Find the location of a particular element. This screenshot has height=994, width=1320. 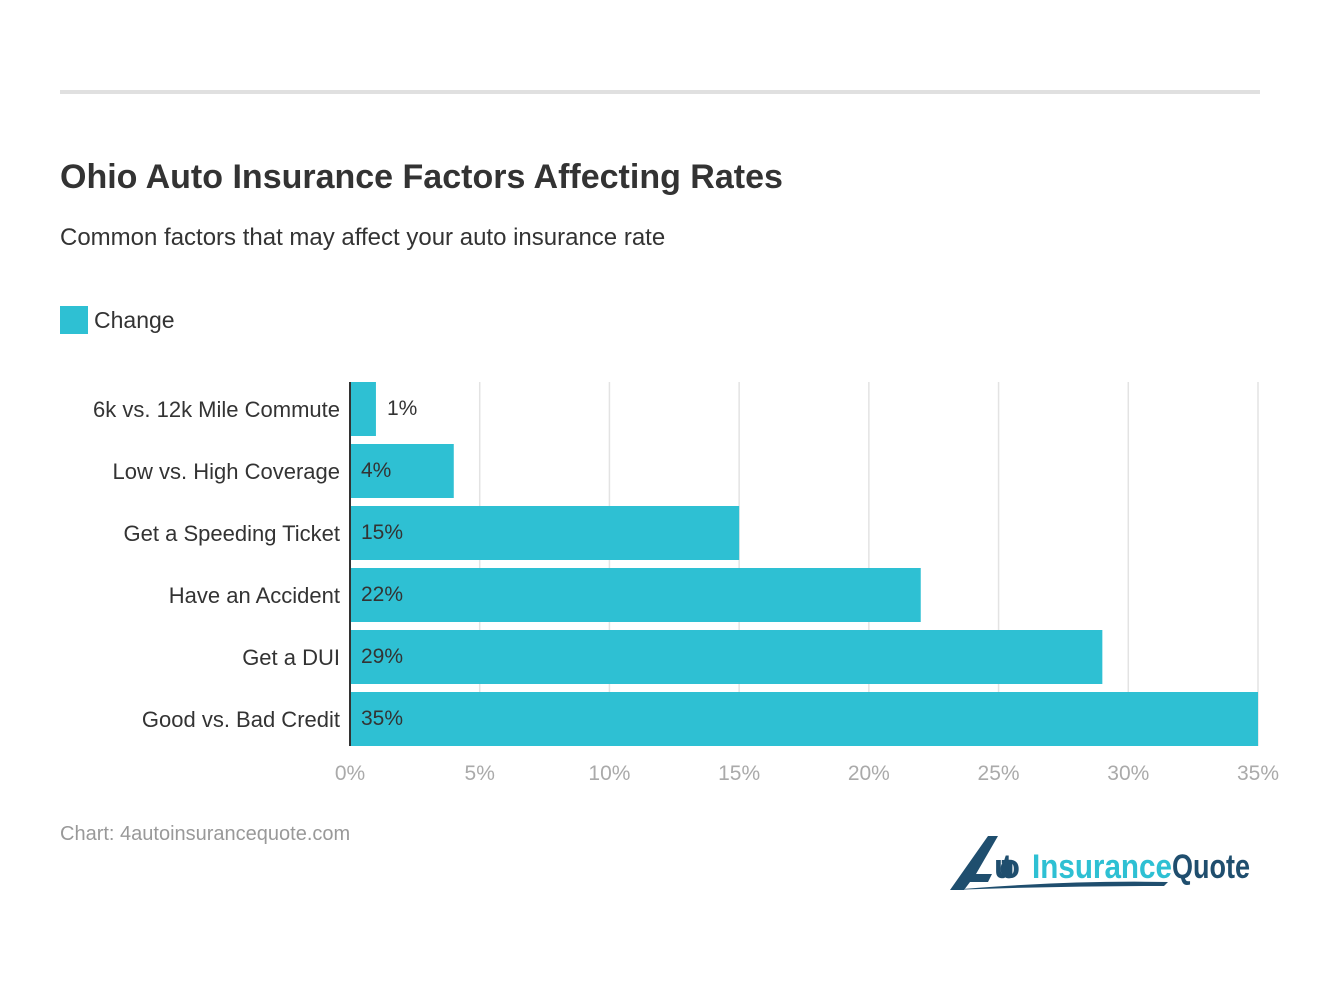

legend: Change is located at coordinates (117, 320).